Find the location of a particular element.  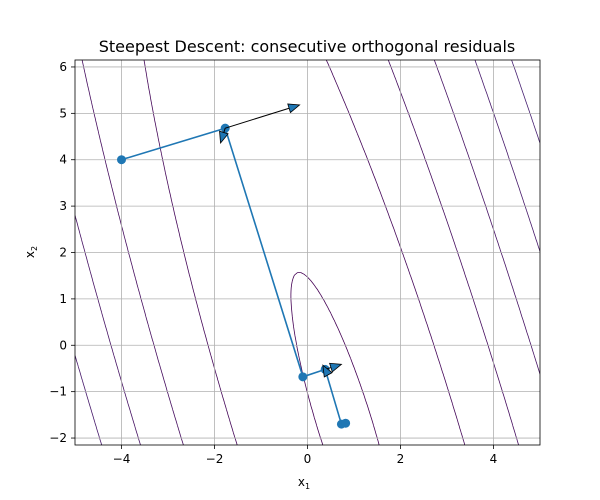

y-tick-label: 1 is located at coordinates (63, 299).